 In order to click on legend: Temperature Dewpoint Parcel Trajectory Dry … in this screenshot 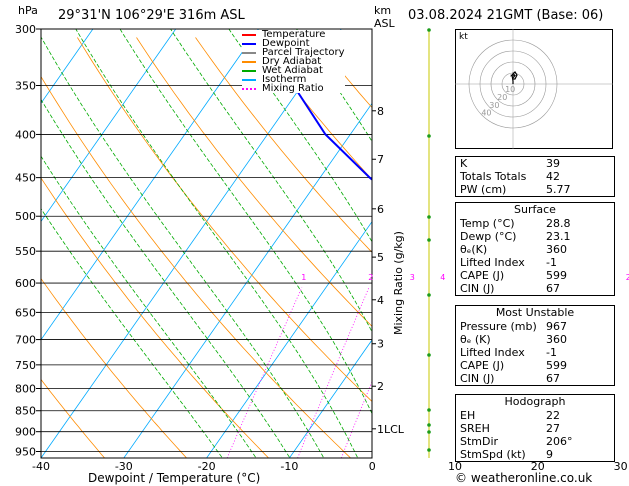, I will do `click(293, 61)`.